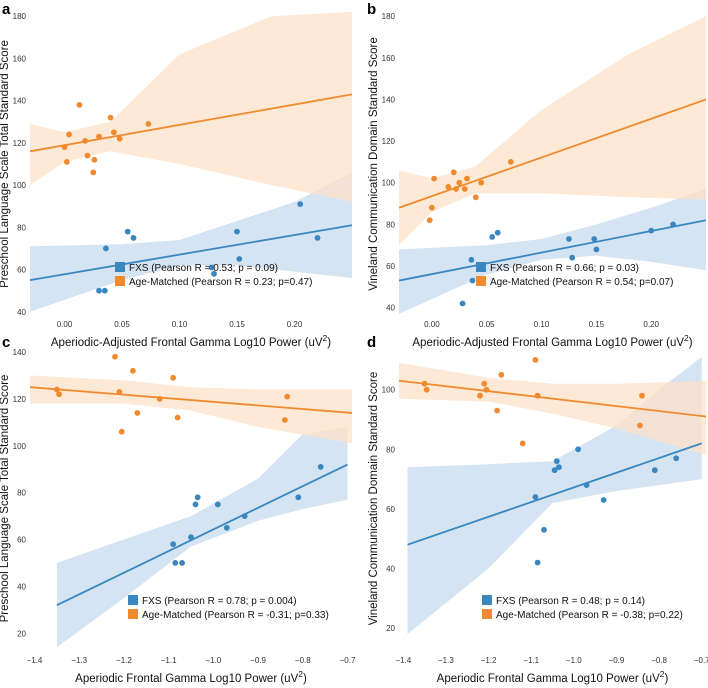 The height and width of the screenshot is (688, 708). What do you see at coordinates (348, 660) in the screenshot?
I see `x-tick-label: −0.7` at bounding box center [348, 660].